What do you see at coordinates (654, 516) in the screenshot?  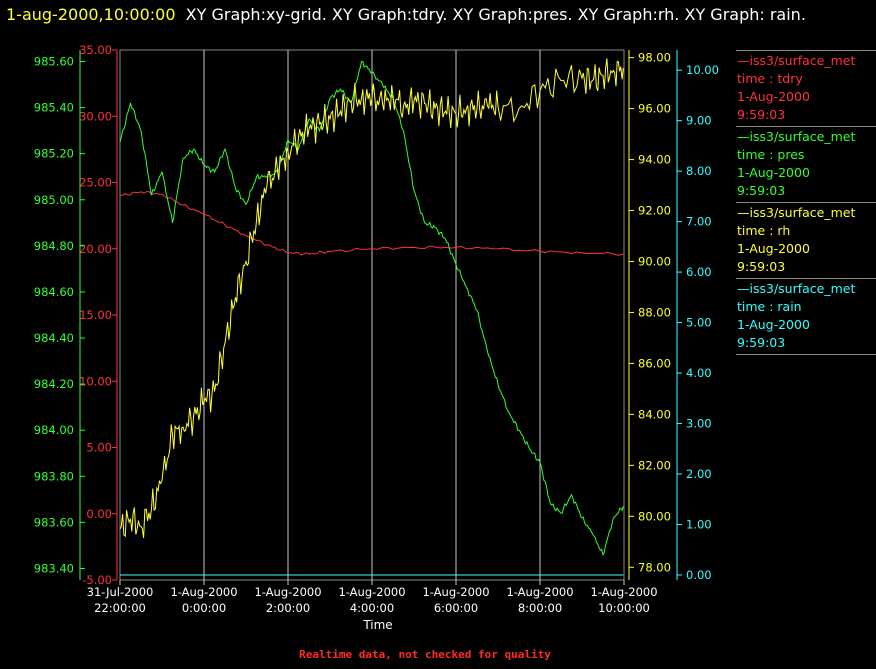 I see `rh-tick-label: 80.00` at bounding box center [654, 516].